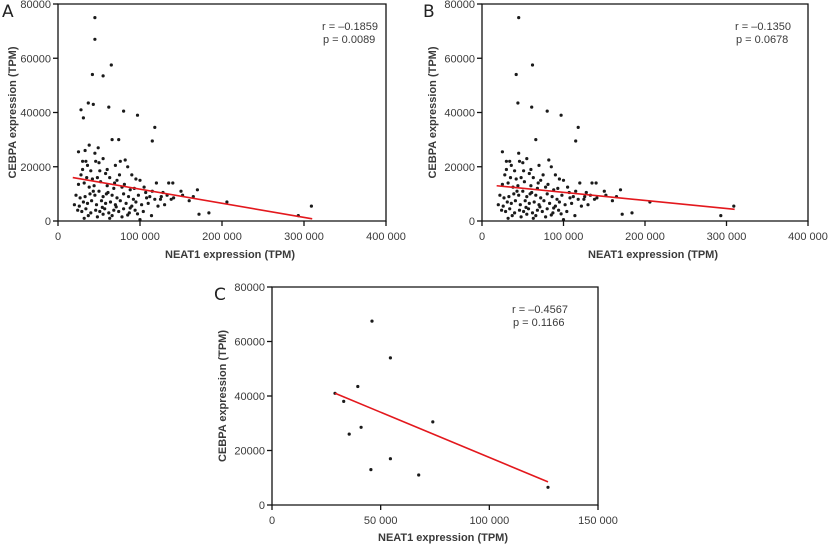 Image resolution: width=828 pixels, height=546 pixels. Describe the element at coordinates (304, 237) in the screenshot. I see `x-tick-label-a-3: 300 000` at that location.